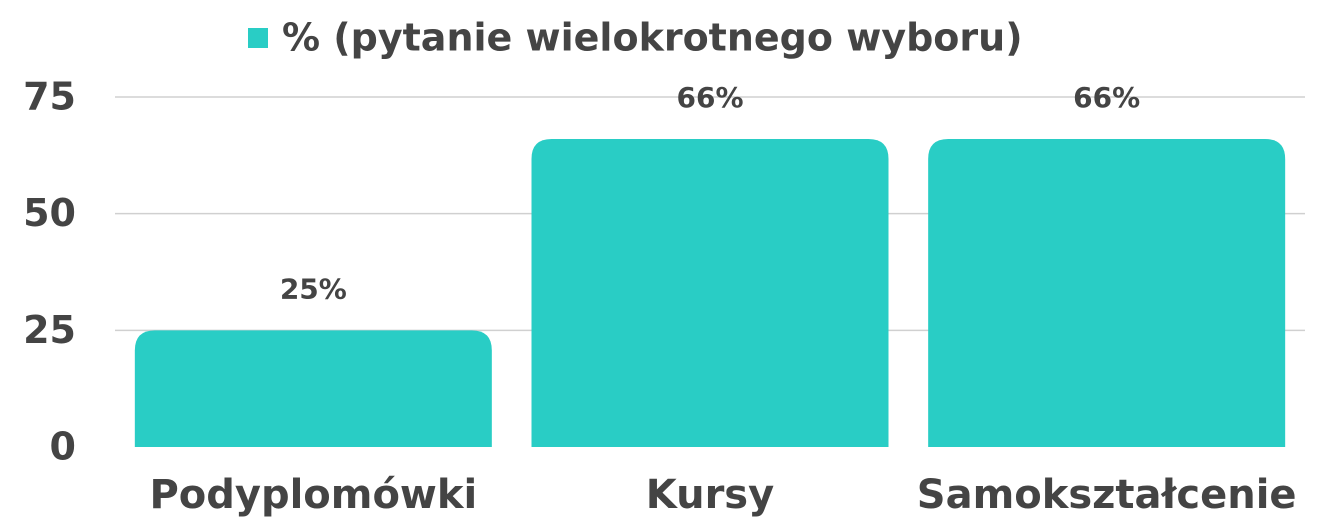 This screenshot has width=1334, height=522. I want to click on legend-label: % (pytanie wielokrotnego wyboru), so click(652, 38).